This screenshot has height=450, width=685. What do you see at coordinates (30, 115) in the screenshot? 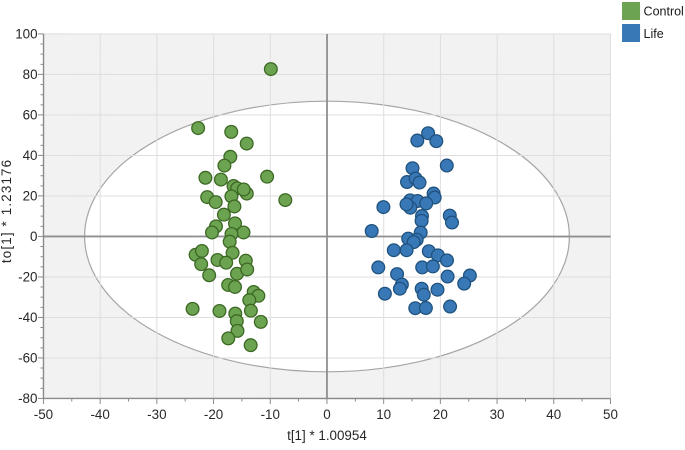
I see `svg-text: 60` at bounding box center [30, 115].